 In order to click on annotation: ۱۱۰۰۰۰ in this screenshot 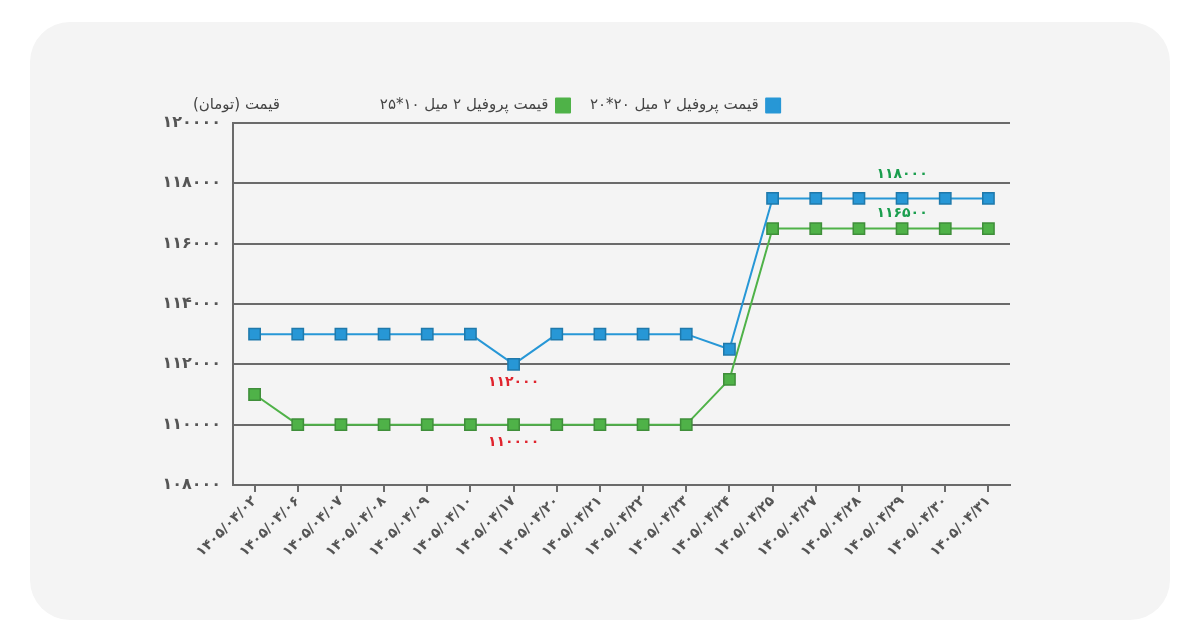, I will do `click(513, 441)`.